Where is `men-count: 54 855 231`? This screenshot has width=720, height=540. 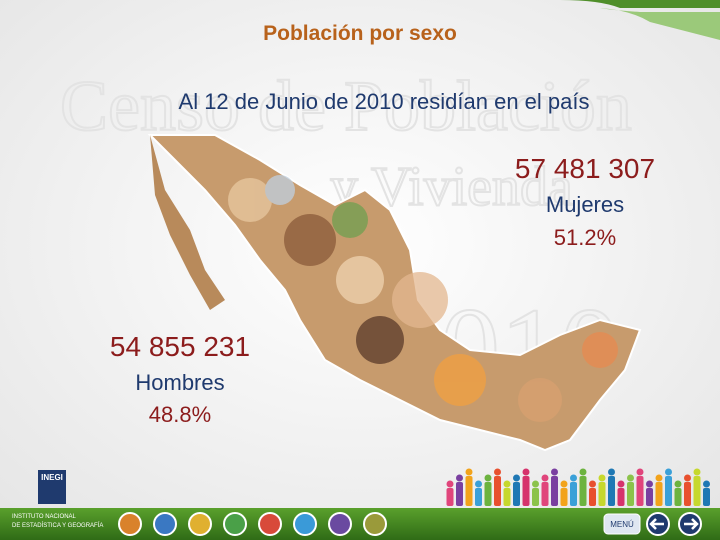
men-count: 54 855 231 is located at coordinates (180, 346).